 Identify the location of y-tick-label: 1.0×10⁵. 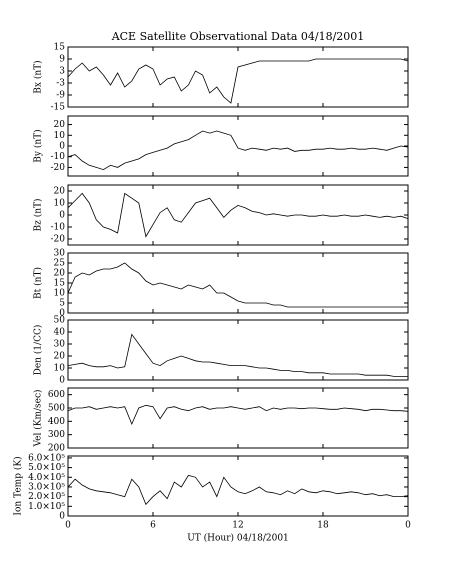
(46, 507).